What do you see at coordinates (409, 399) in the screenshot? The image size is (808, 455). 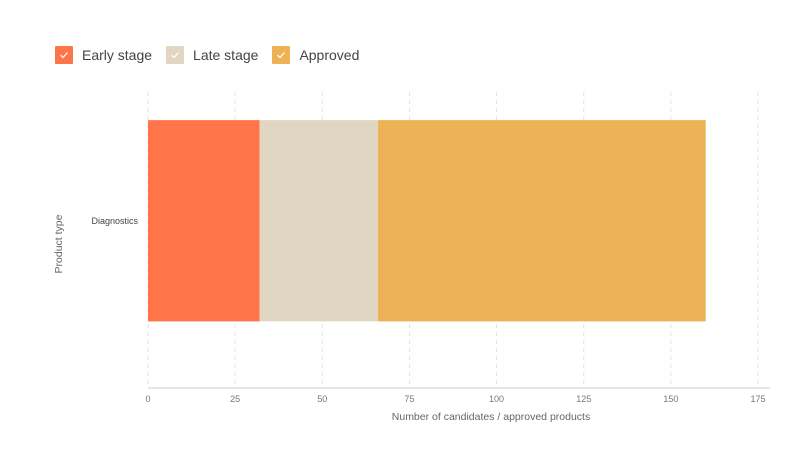 I see `x-tick-label: 75` at bounding box center [409, 399].